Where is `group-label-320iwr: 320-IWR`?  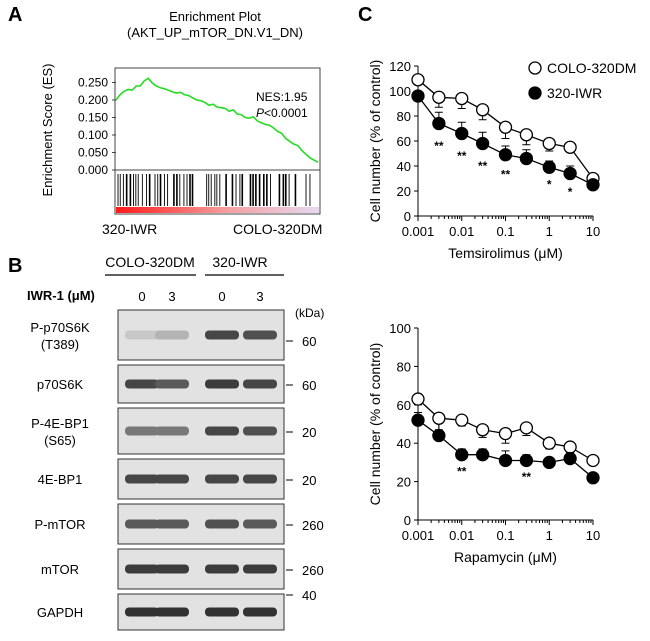
group-label-320iwr: 320-IWR is located at coordinates (239, 262).